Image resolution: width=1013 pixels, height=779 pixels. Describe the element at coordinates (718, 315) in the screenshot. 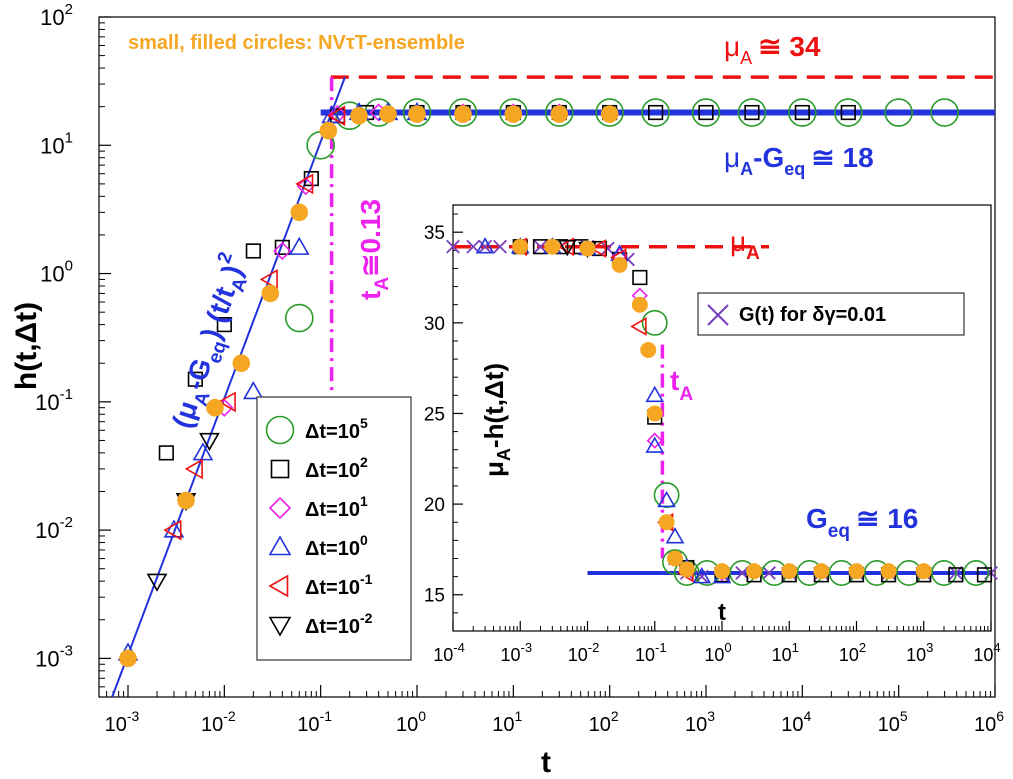

I see `inset-legend-marker` at that location.